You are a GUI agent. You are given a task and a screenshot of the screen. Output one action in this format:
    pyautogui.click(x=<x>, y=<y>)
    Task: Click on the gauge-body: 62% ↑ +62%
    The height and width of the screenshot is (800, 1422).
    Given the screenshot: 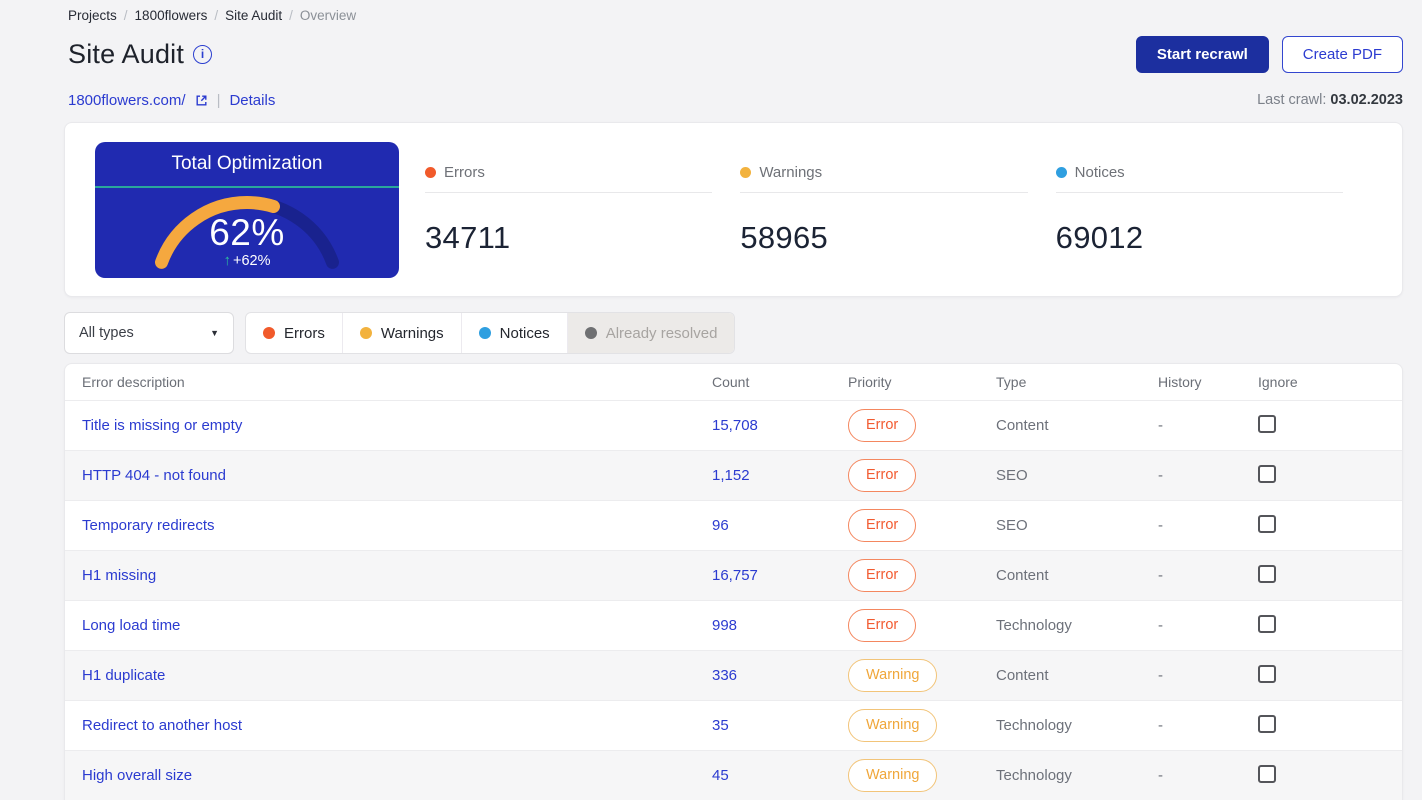 What is the action you would take?
    pyautogui.click(x=247, y=233)
    